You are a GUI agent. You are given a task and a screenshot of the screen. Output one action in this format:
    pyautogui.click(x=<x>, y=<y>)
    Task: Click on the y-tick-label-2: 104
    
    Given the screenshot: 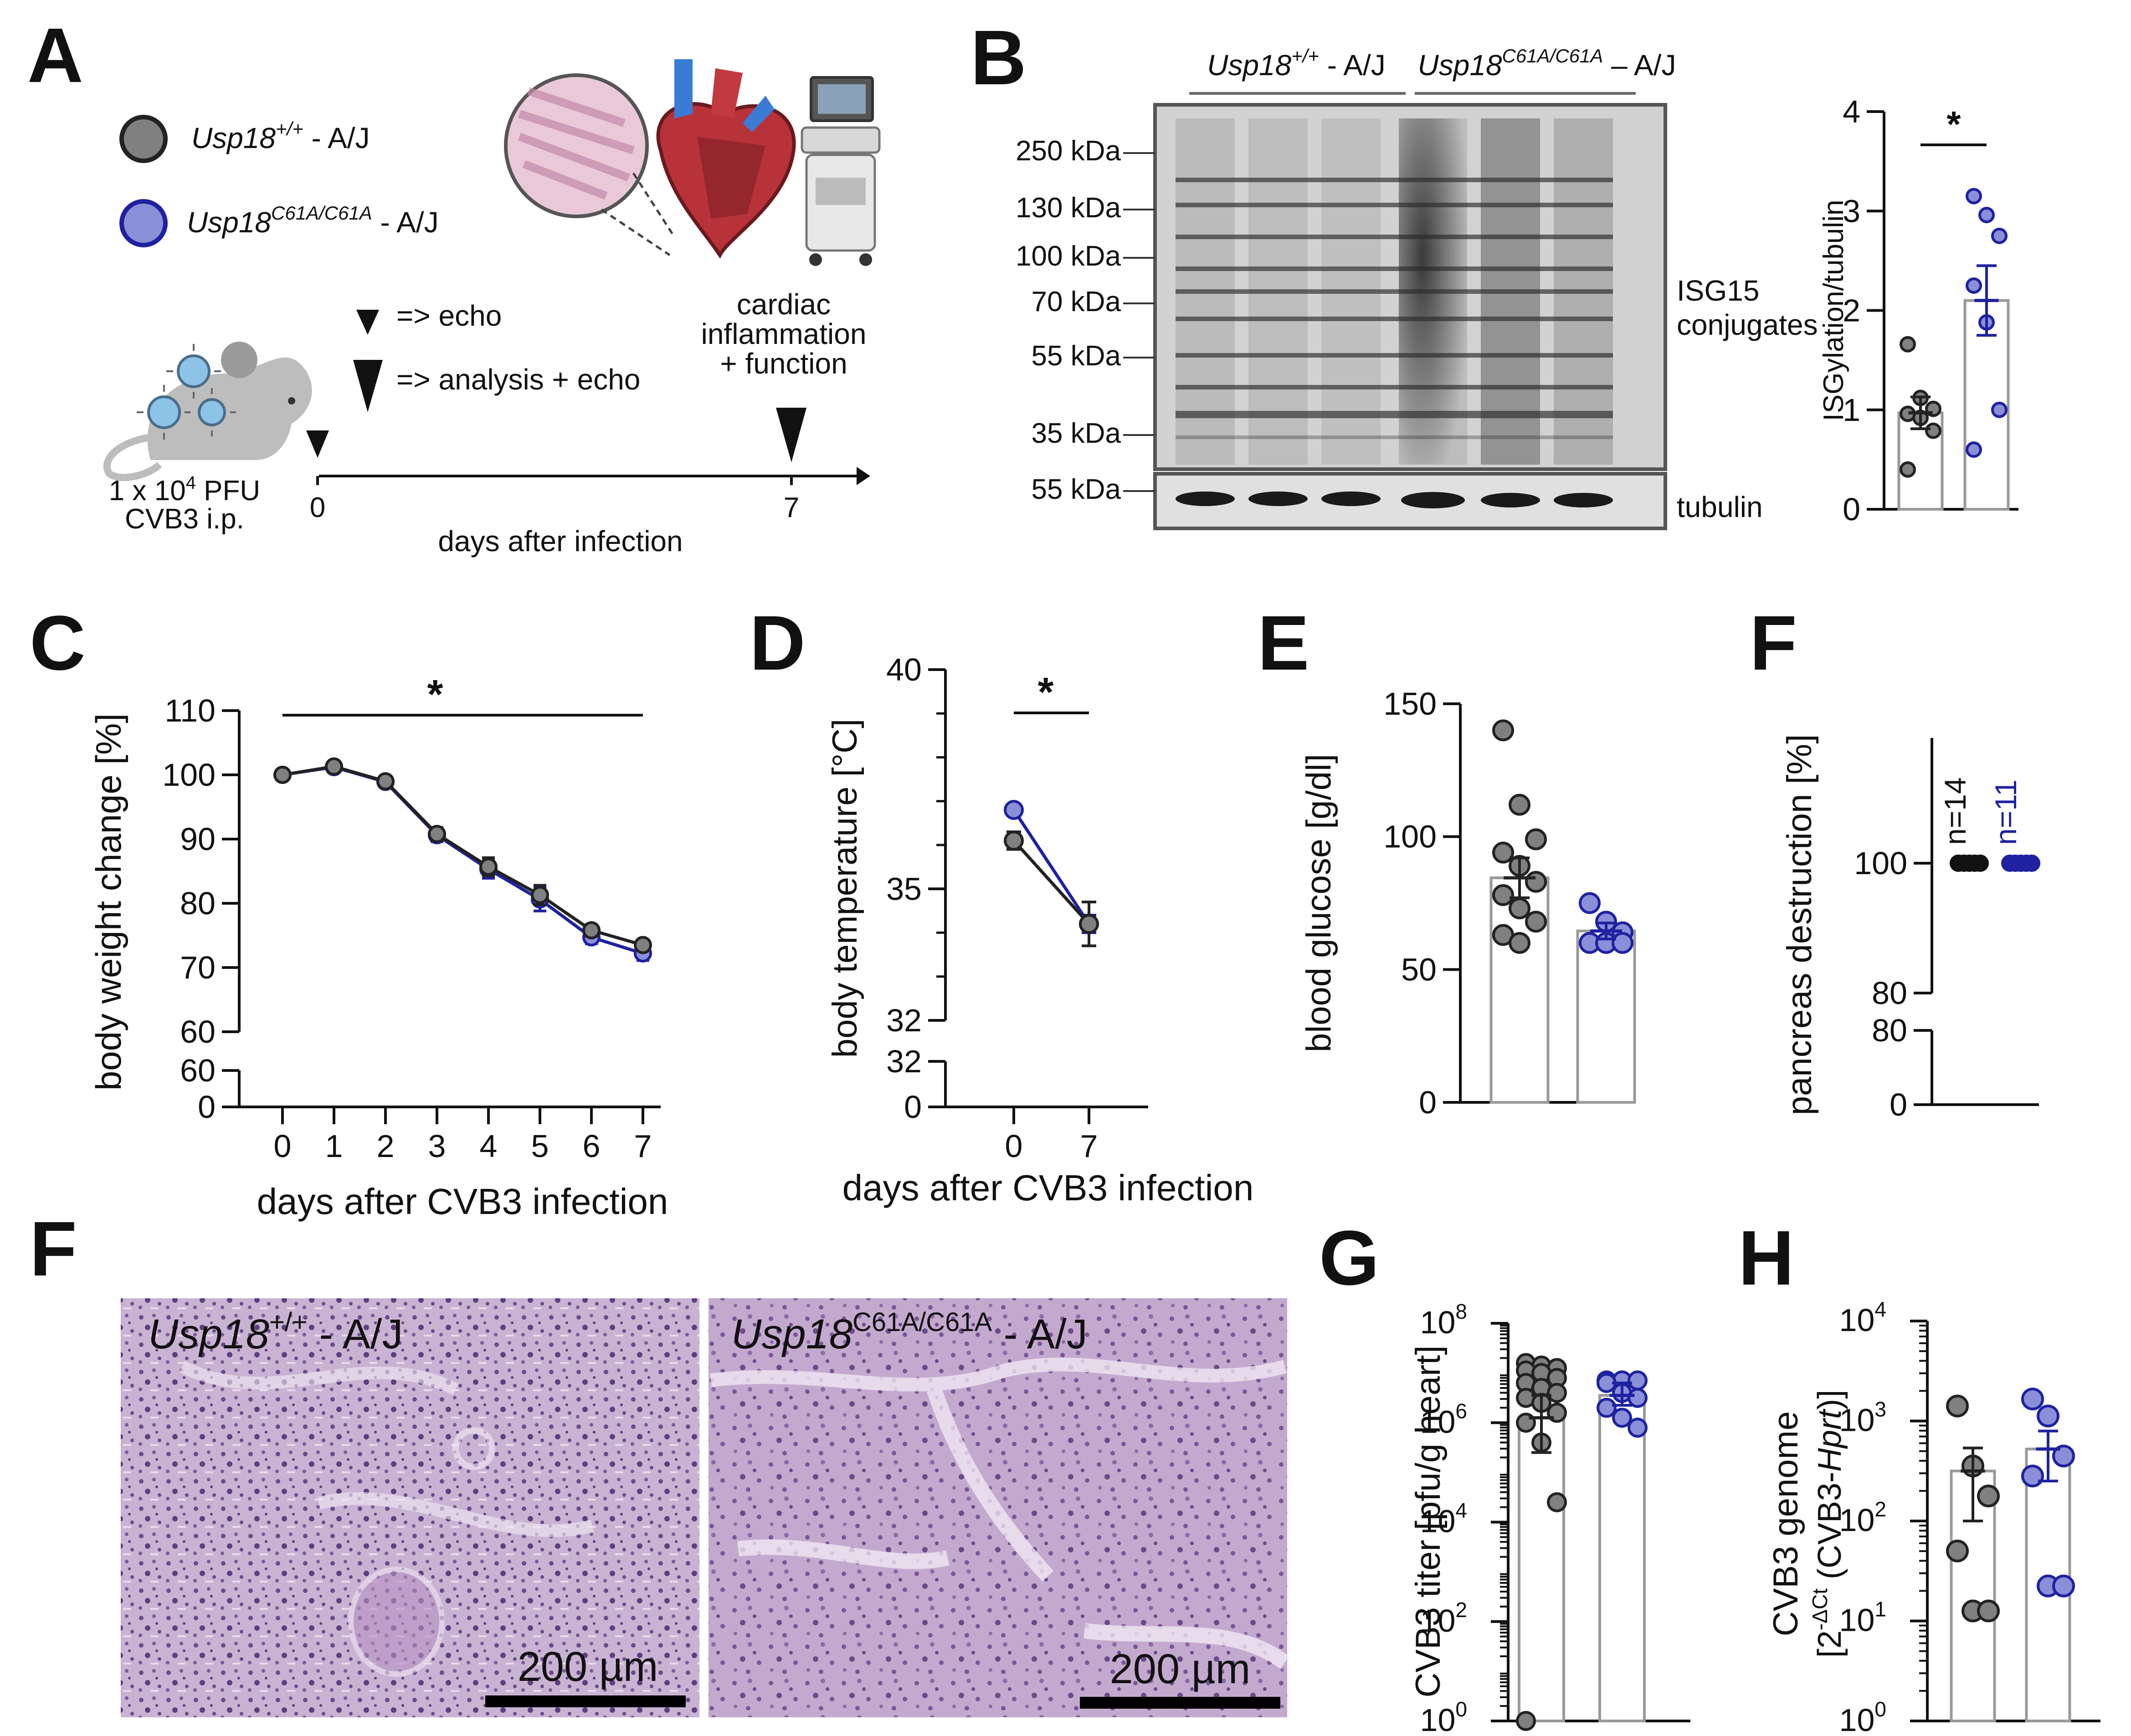 What is the action you would take?
    pyautogui.click(x=1443, y=1519)
    